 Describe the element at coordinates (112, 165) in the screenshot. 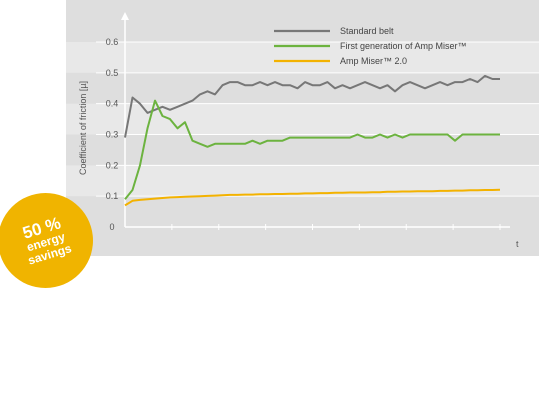

I see `y-tick-label: 0.2` at that location.